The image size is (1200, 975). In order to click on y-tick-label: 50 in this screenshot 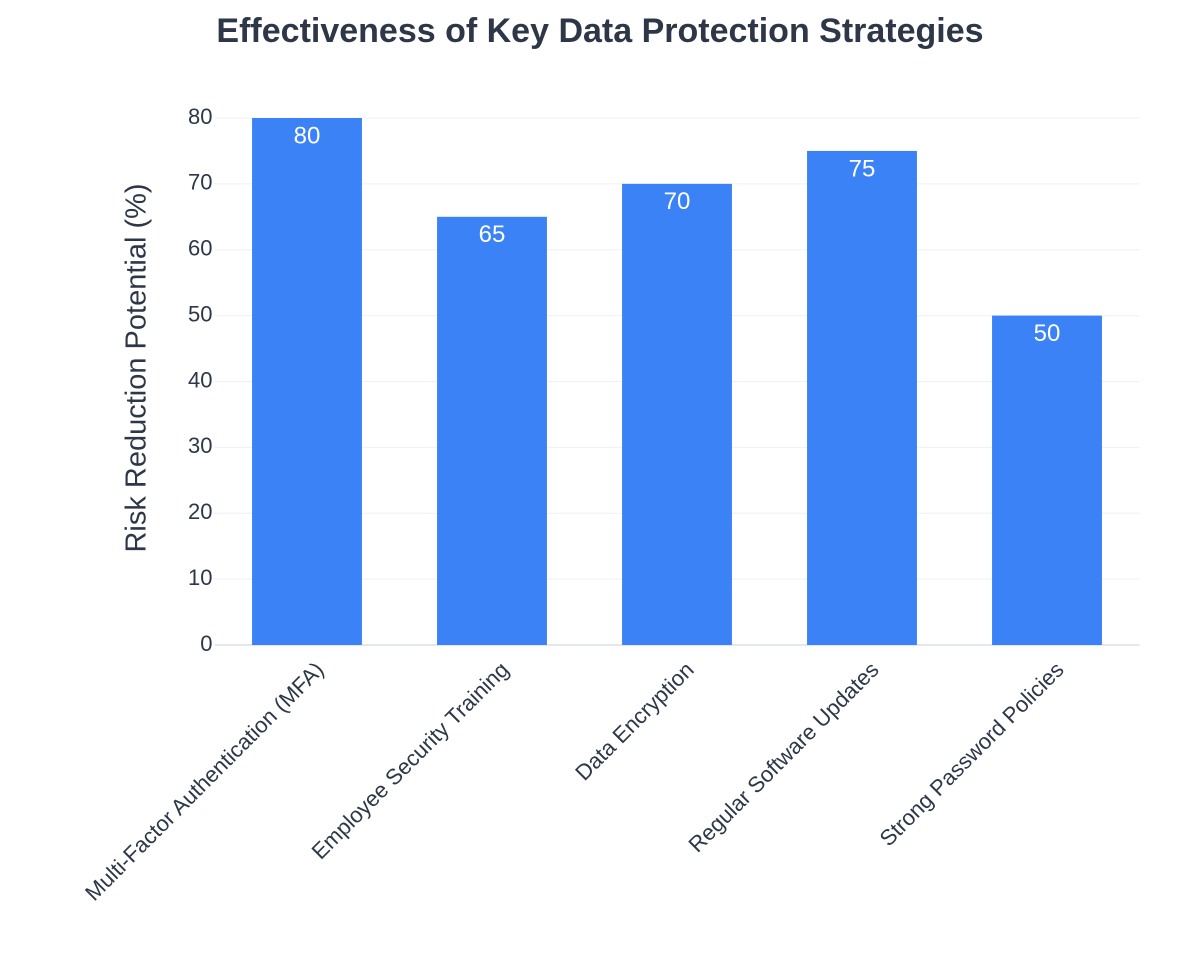, I will do `click(200, 313)`.